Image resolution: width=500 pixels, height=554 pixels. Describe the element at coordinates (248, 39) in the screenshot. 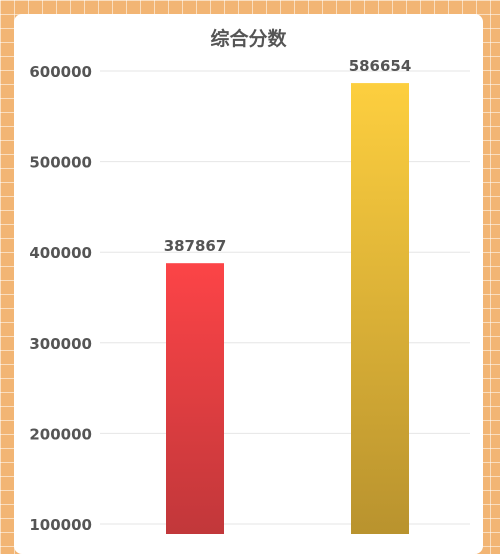

I see `chart-title: 综合分数` at that location.